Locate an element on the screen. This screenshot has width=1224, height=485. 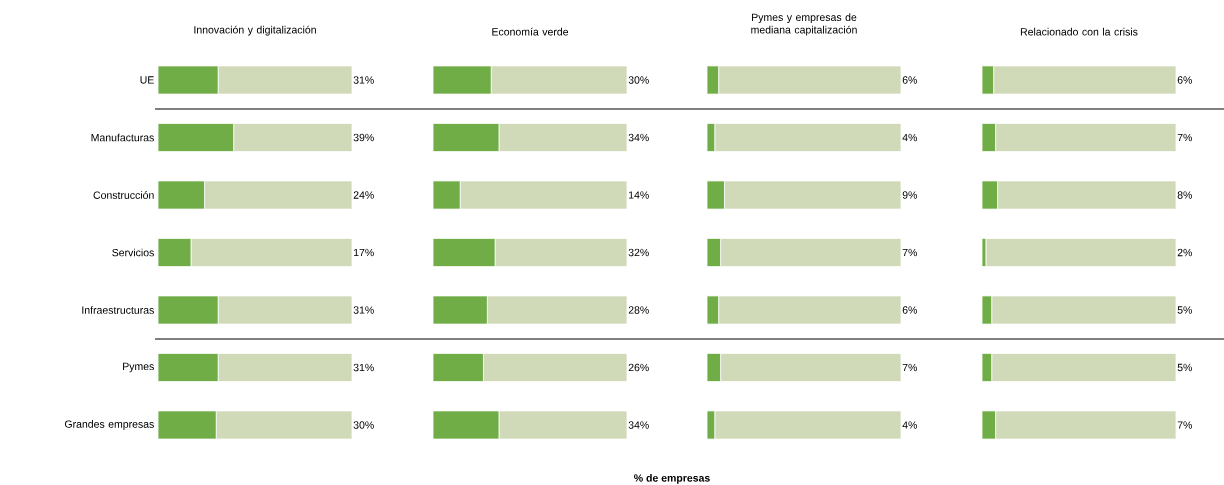
chart-title: Relacionado con la crisis is located at coordinates (1079, 31).